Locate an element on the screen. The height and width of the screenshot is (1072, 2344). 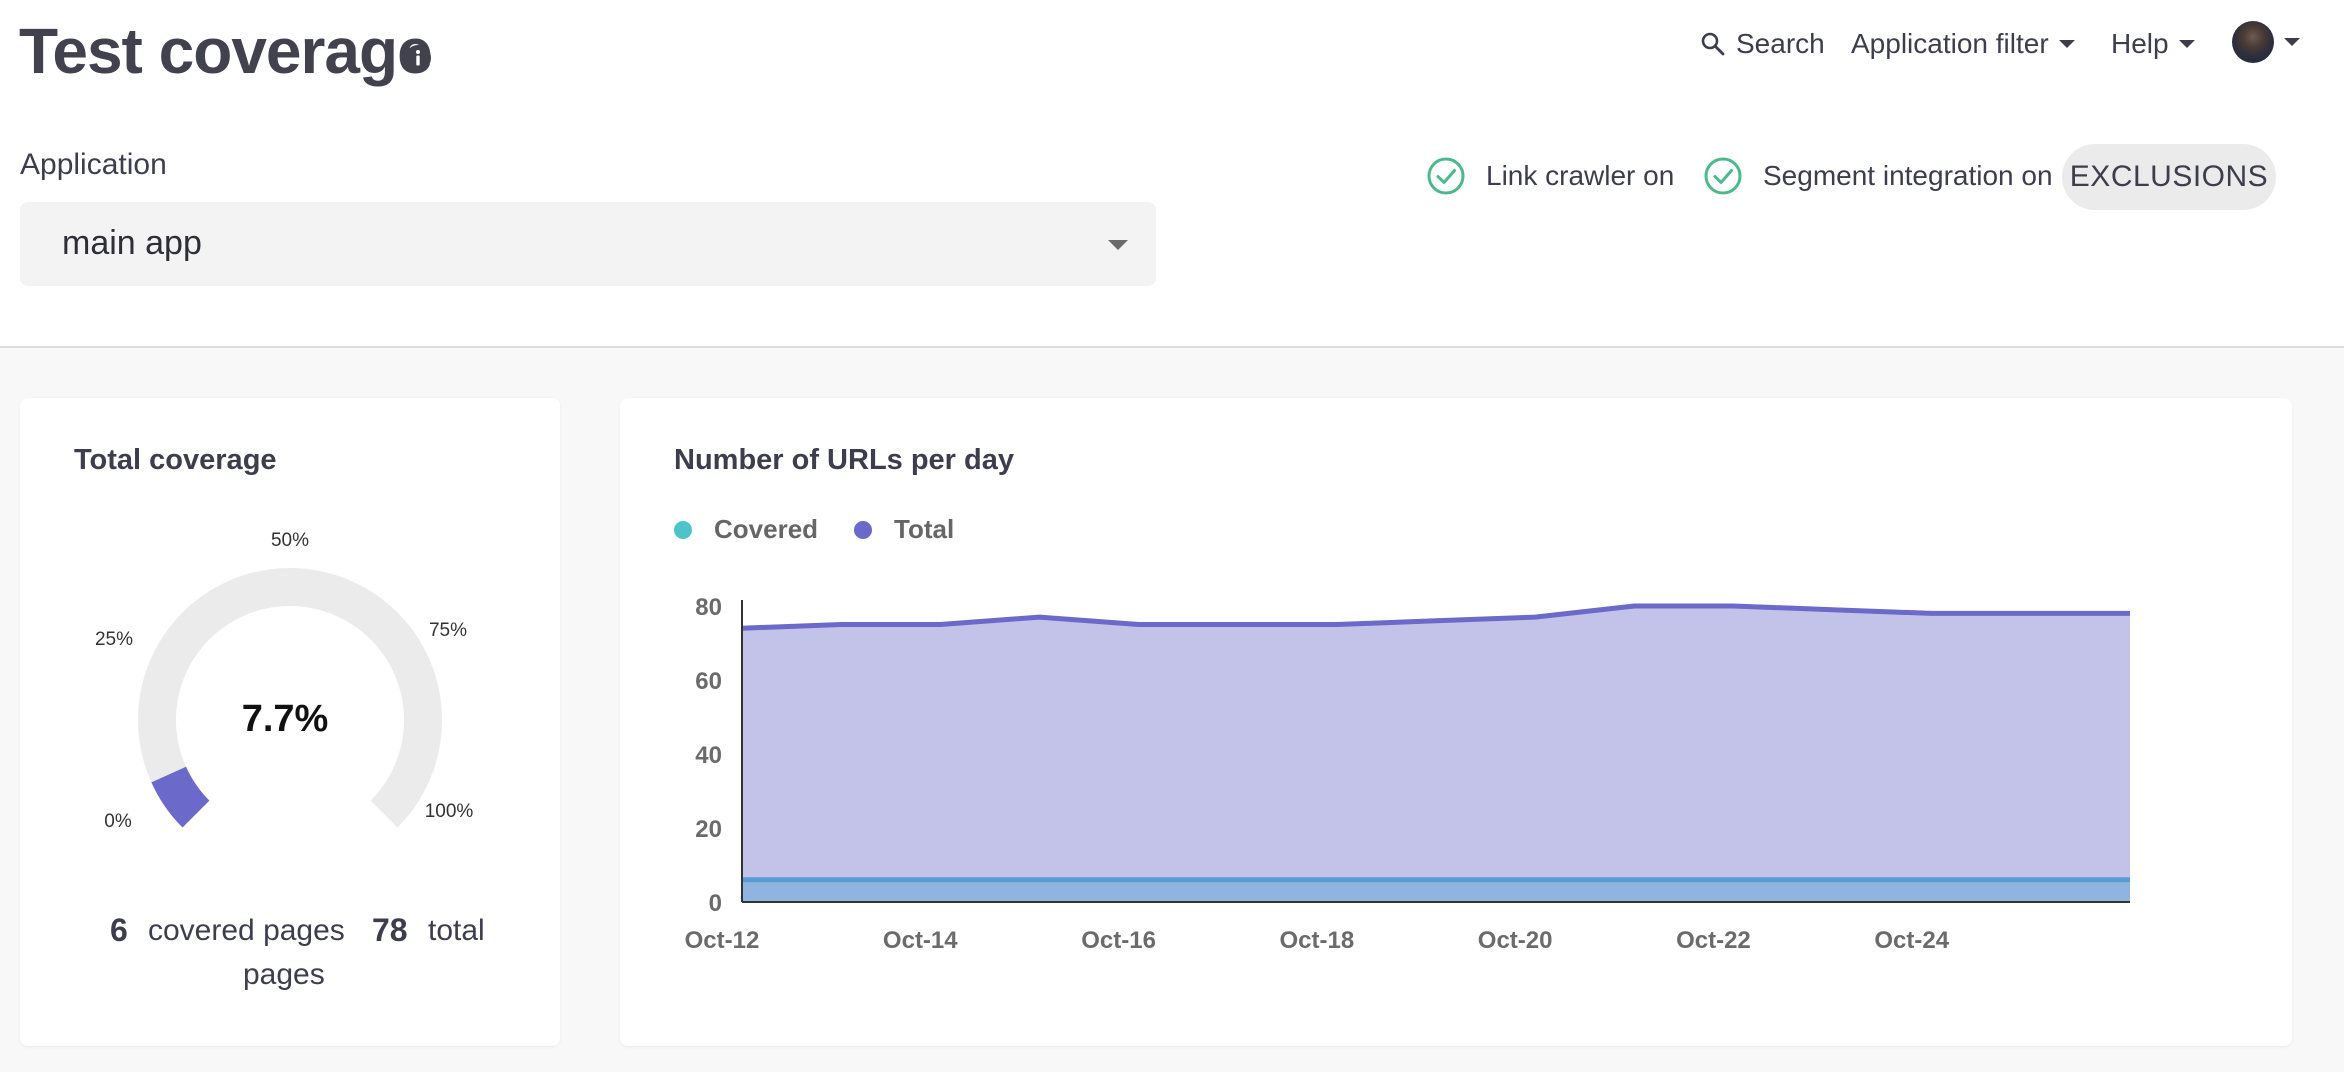
y-tick-label: 0 is located at coordinates (715, 903).